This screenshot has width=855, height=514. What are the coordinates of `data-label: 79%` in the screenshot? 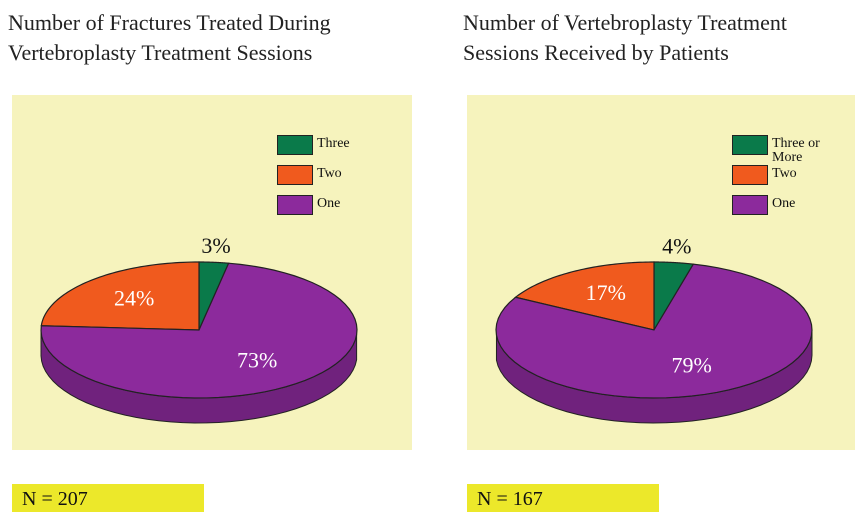 It's located at (691, 364).